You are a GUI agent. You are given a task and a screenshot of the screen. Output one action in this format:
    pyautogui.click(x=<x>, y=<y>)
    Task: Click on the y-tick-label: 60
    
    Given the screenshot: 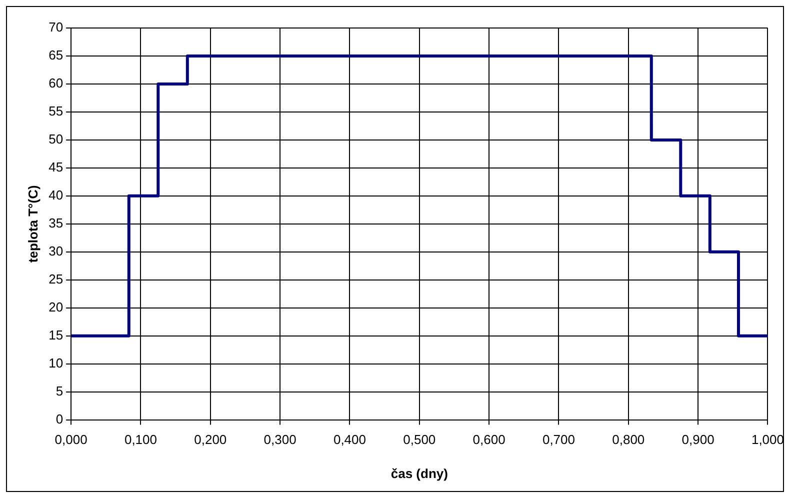 What is the action you would take?
    pyautogui.click(x=56, y=83)
    